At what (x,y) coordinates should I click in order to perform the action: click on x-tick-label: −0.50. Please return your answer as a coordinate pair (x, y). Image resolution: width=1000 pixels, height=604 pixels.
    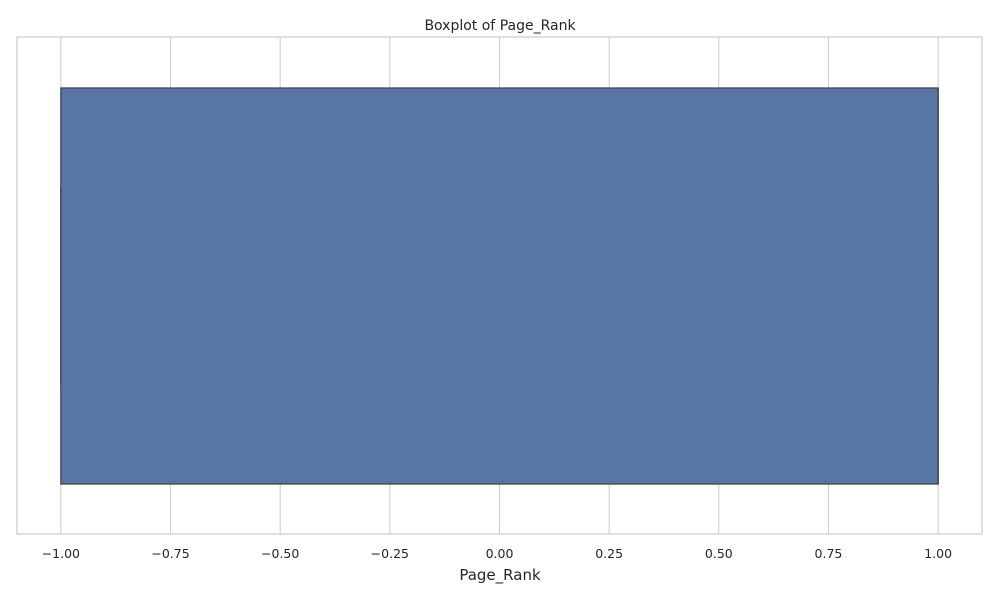
    Looking at the image, I should click on (280, 553).